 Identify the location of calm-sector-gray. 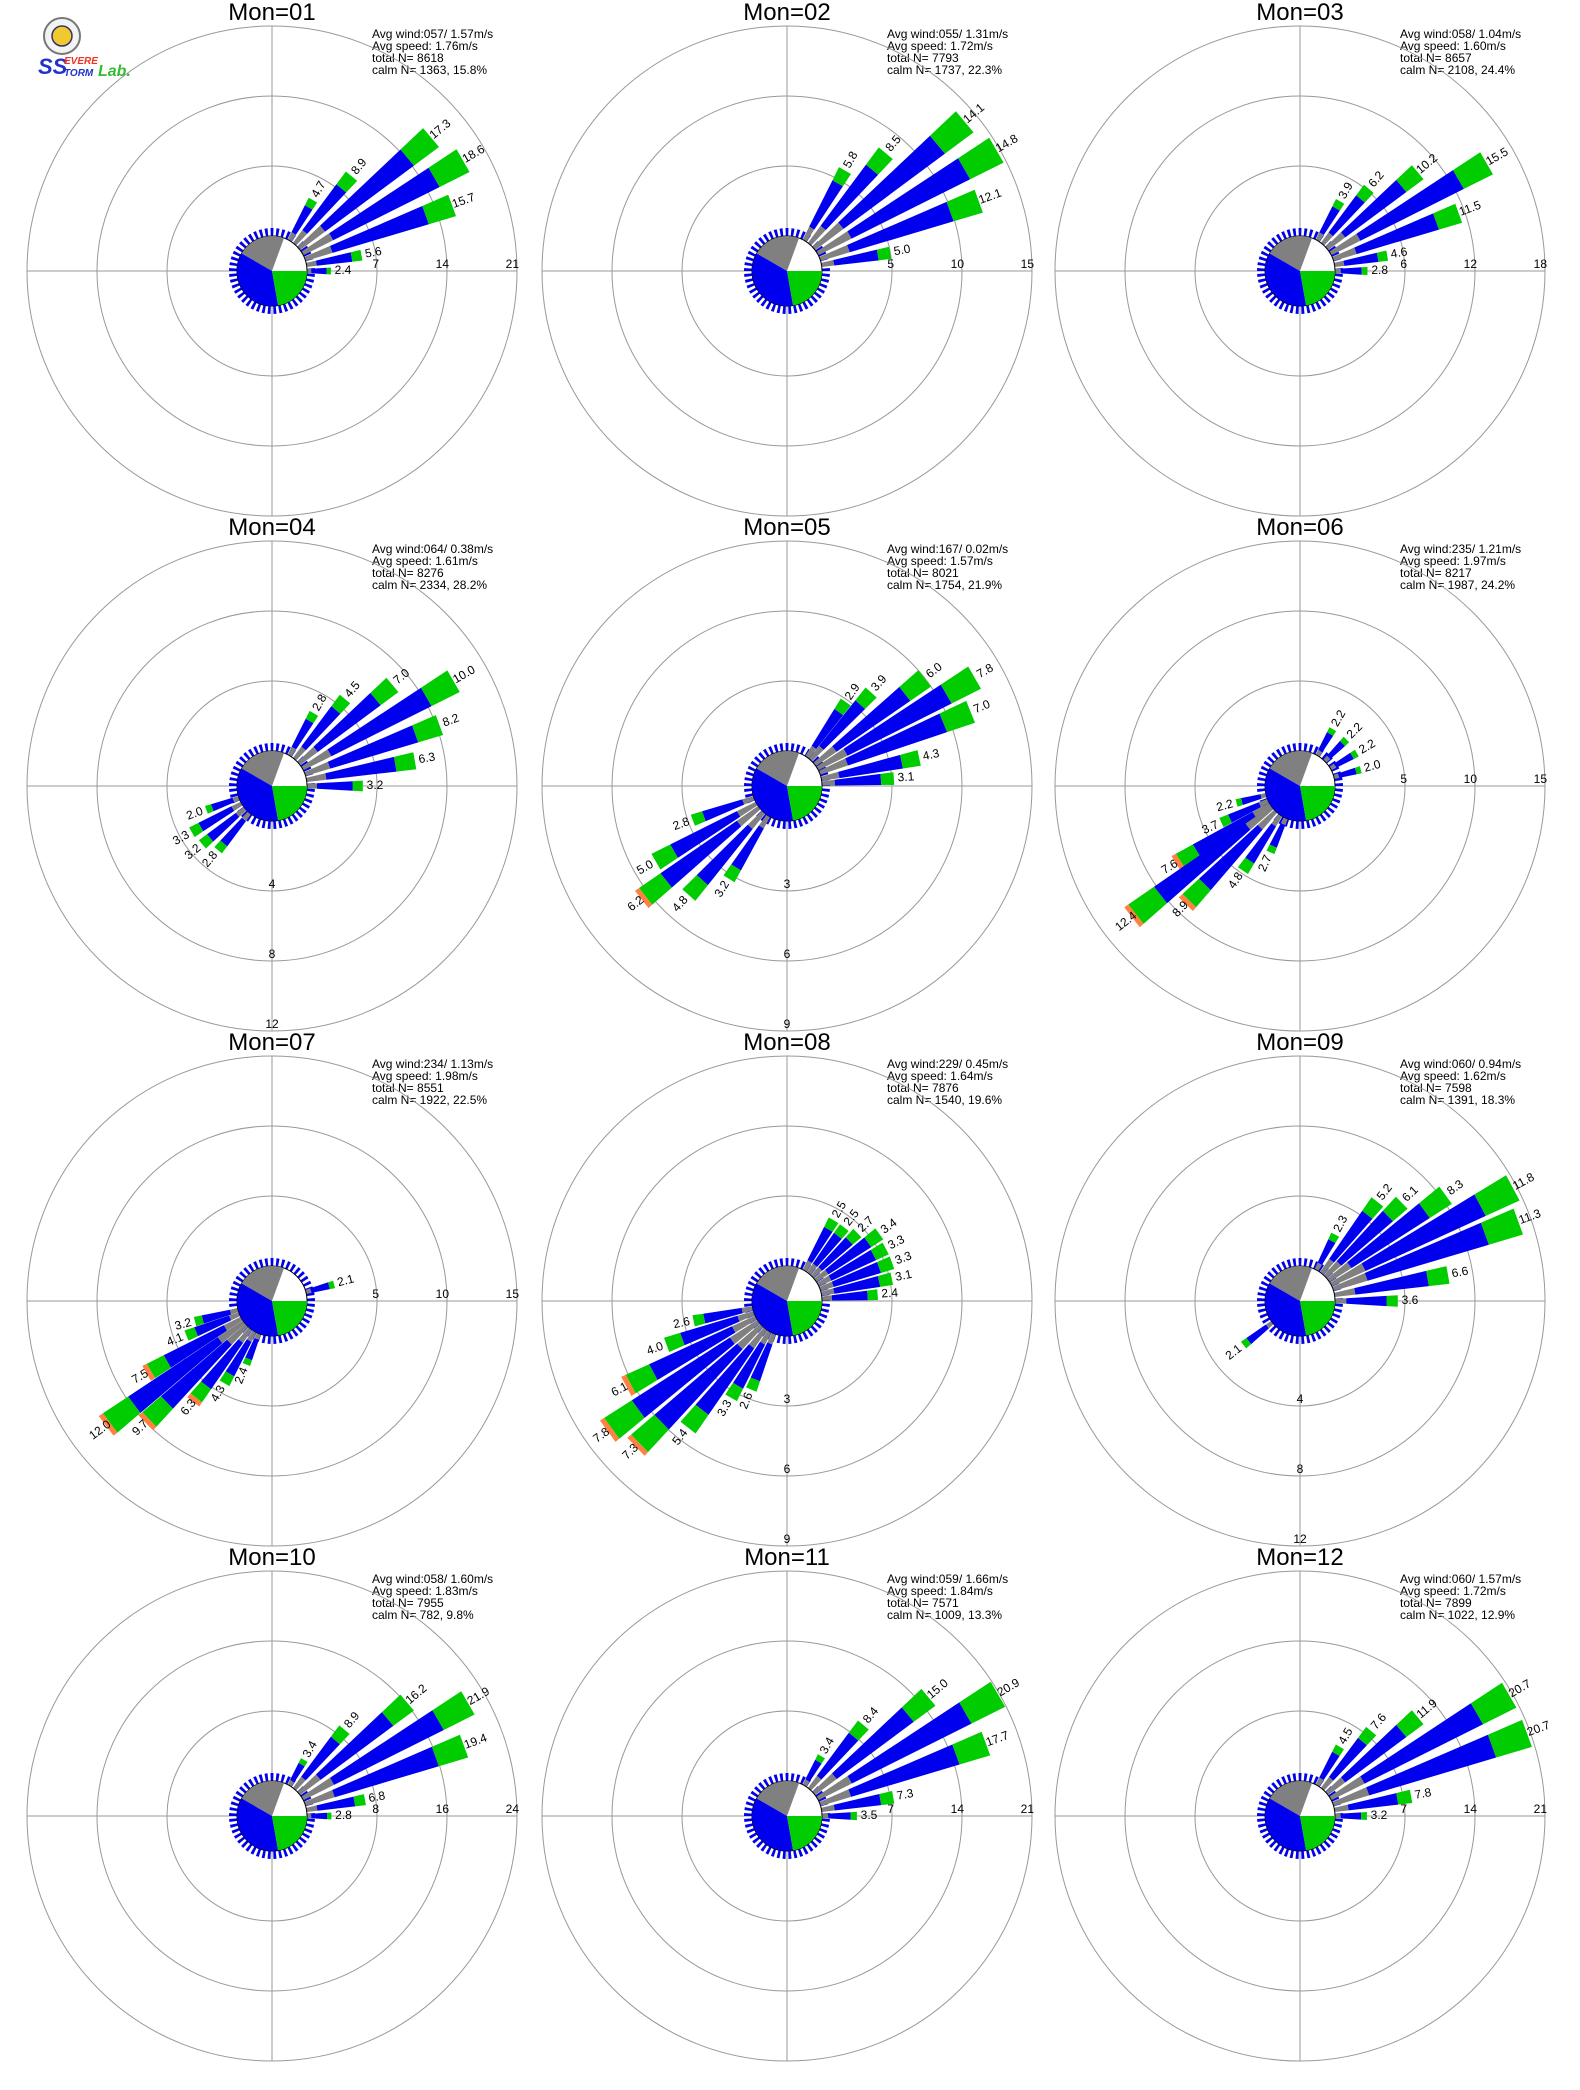
(777, 1283).